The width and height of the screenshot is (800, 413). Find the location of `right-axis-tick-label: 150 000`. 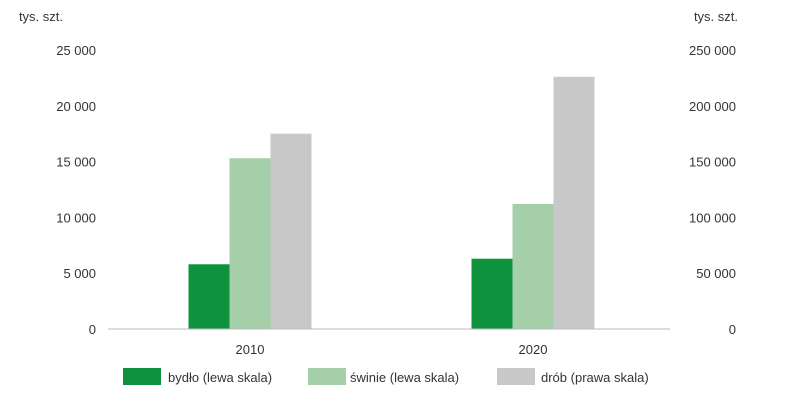

right-axis-tick-label: 150 000 is located at coordinates (712, 162).